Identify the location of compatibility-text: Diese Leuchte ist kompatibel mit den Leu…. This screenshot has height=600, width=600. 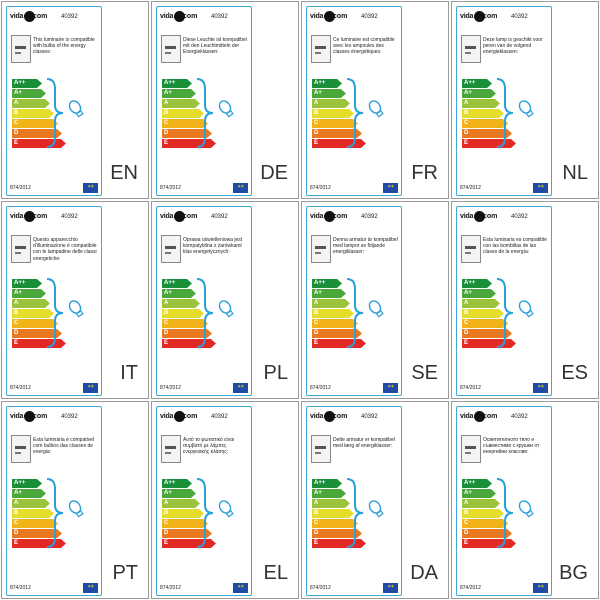
(215, 46).